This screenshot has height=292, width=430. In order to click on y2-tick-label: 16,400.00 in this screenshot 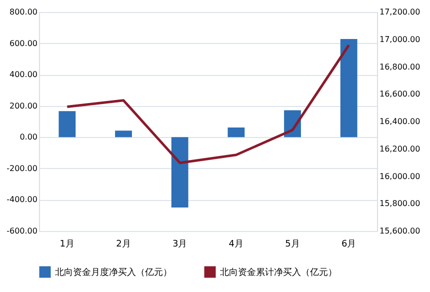, I will do `click(400, 121)`.